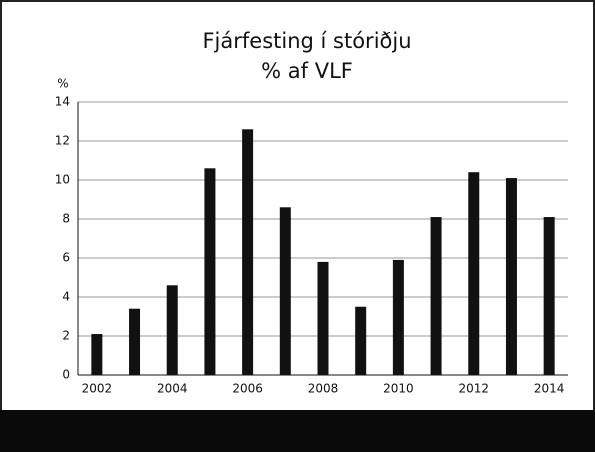 This screenshot has height=452, width=595. Describe the element at coordinates (66, 219) in the screenshot. I see `y-tick-label: 8` at that location.